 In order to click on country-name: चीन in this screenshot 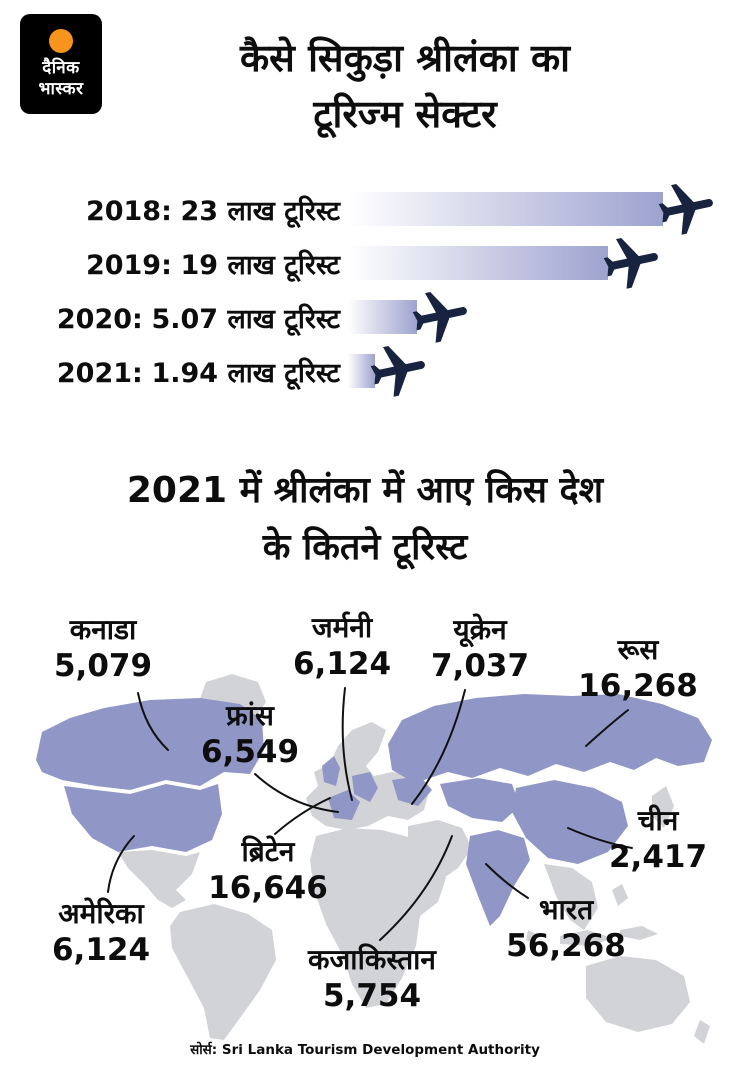, I will do `click(658, 820)`.